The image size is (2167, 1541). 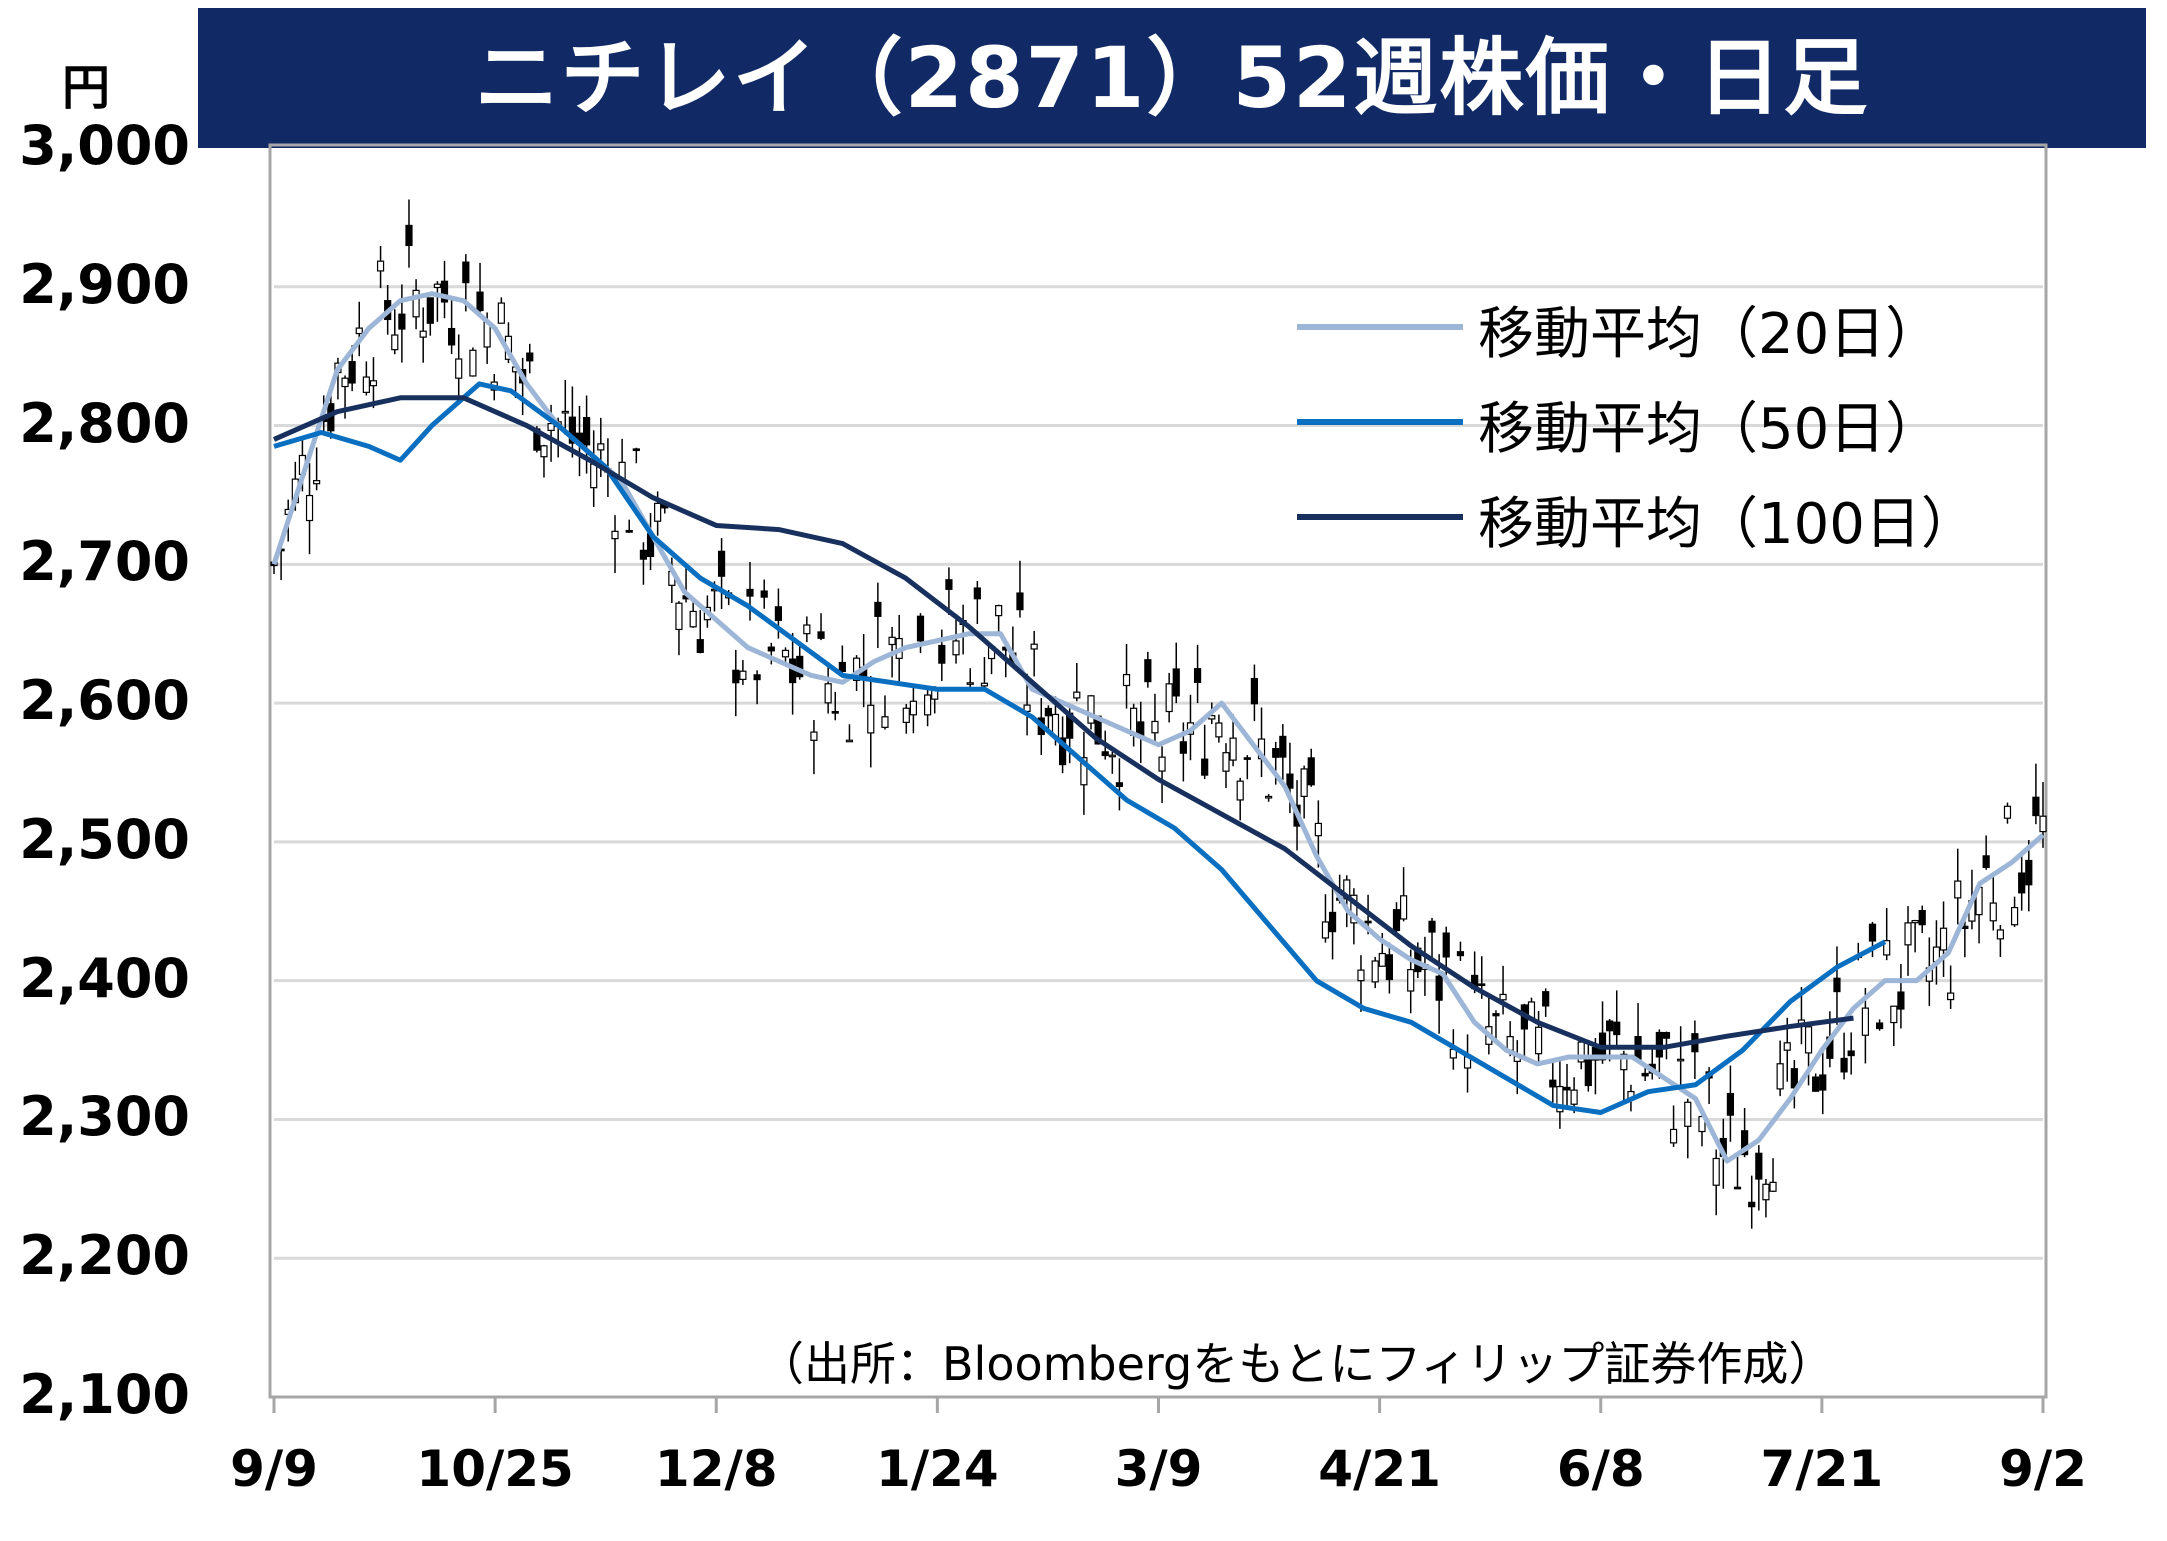 I want to click on title-band, so click(x=1172, y=78).